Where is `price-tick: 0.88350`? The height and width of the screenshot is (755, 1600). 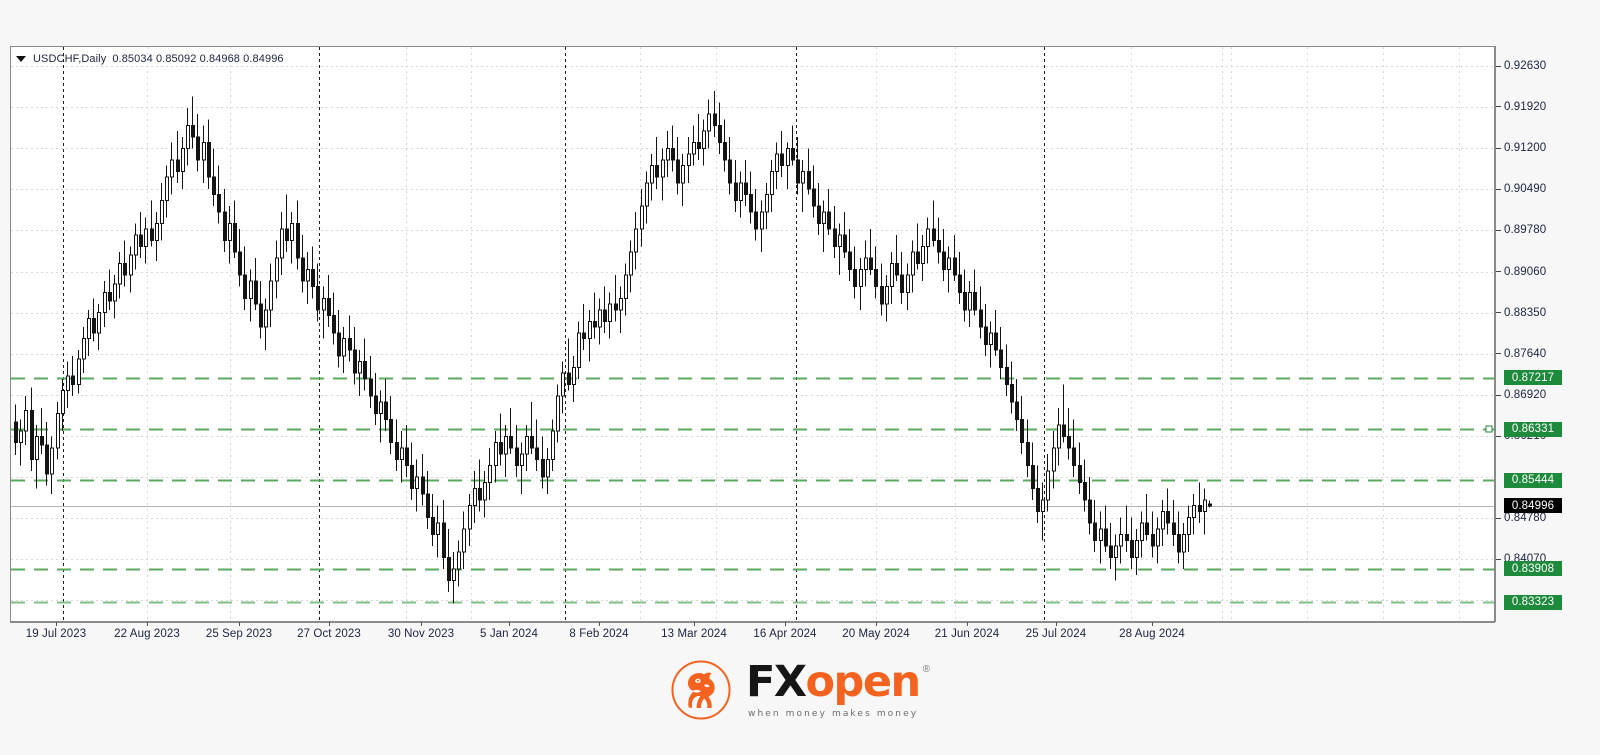
price-tick: 0.88350 is located at coordinates (1521, 312).